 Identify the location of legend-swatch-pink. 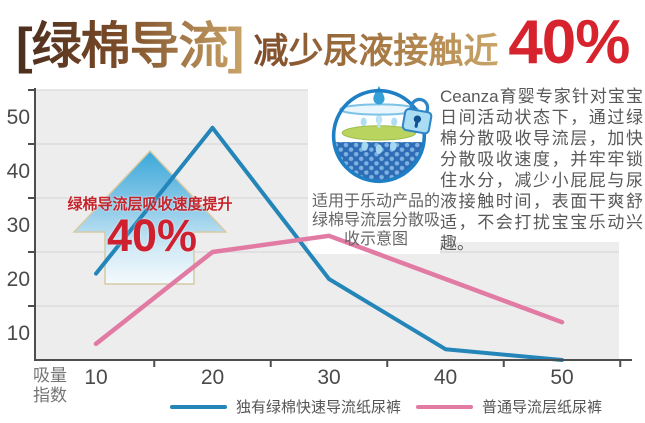
(445, 406).